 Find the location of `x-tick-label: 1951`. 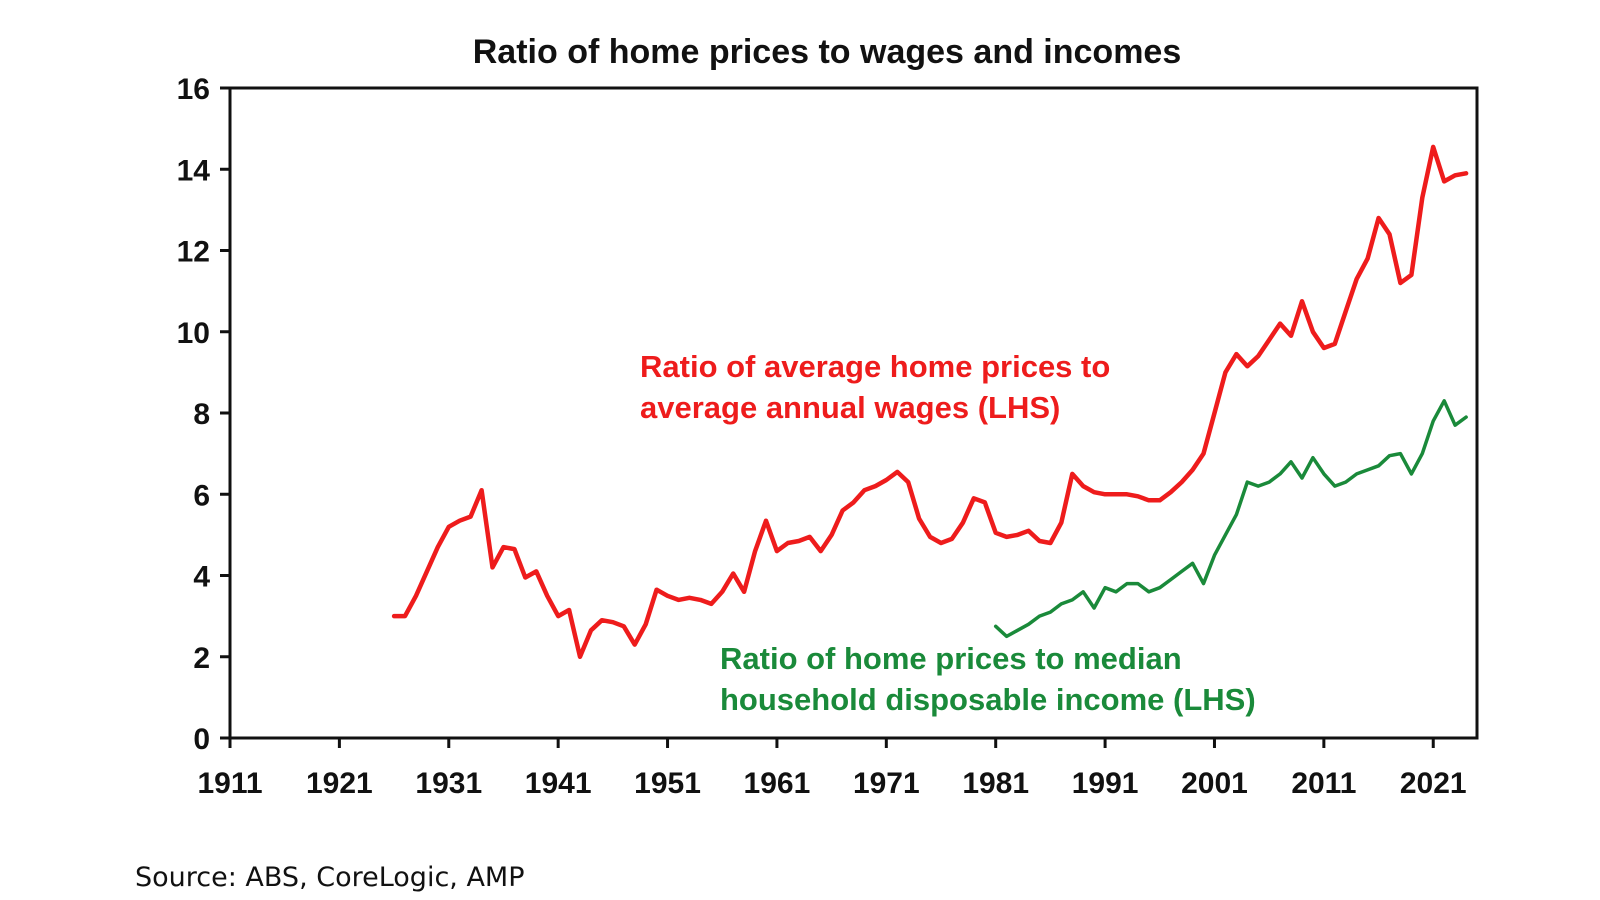

x-tick-label: 1951 is located at coordinates (667, 783).